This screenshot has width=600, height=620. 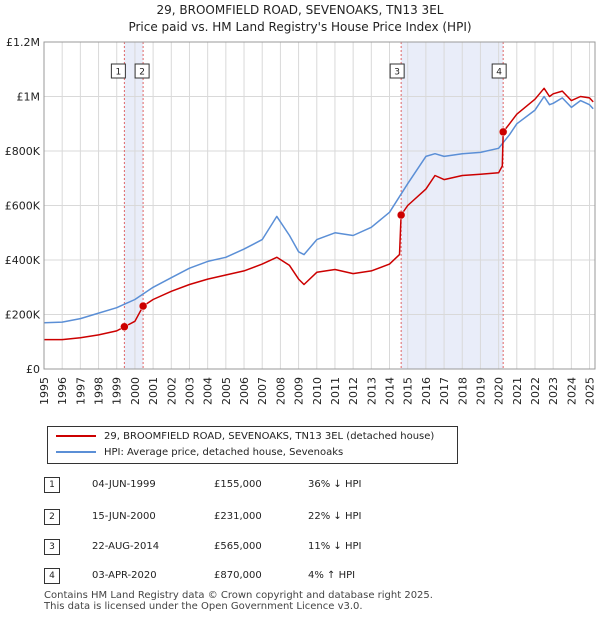 I want to click on sale-hpi-diff: 22% ↓ HPI, so click(x=335, y=516).